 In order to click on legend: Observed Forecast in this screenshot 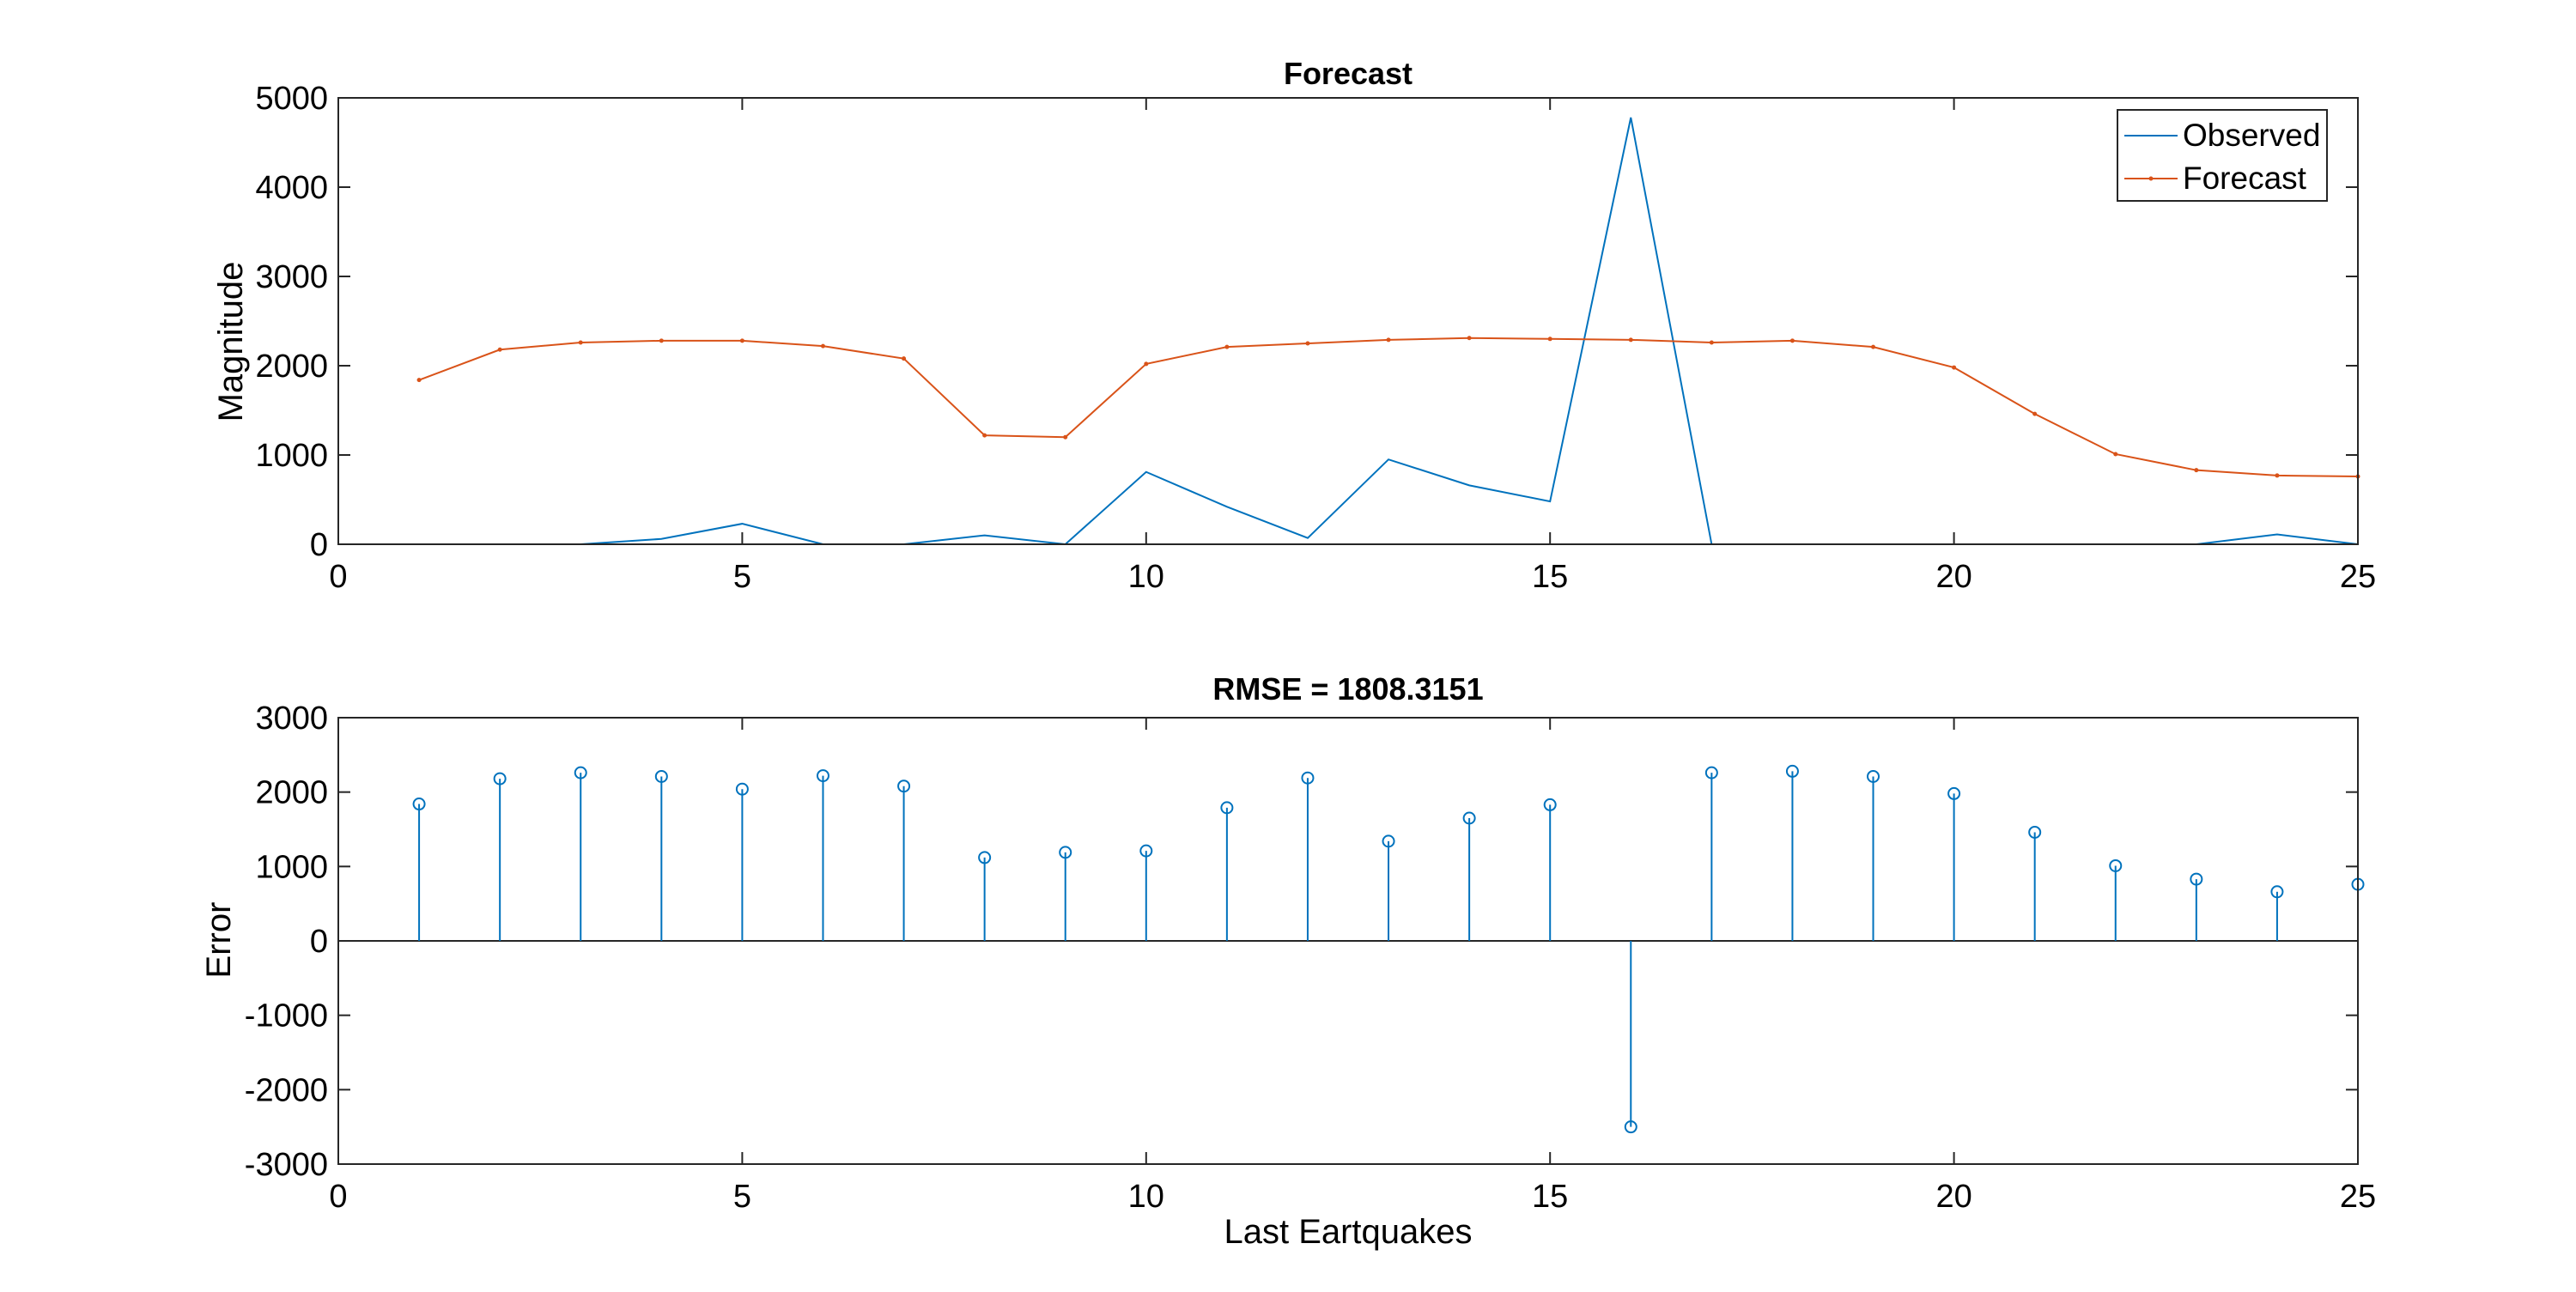, I will do `click(2222, 155)`.